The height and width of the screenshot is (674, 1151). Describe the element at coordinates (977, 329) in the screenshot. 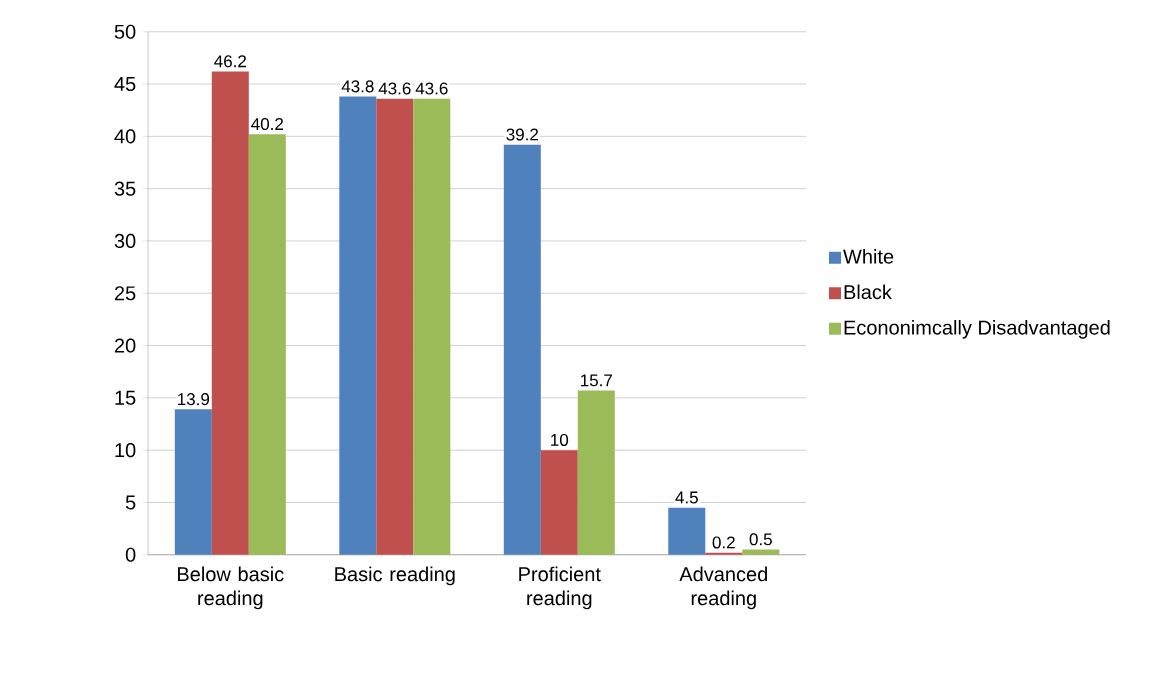

I see `legend-label: Econonimcally Disadvantaged` at that location.